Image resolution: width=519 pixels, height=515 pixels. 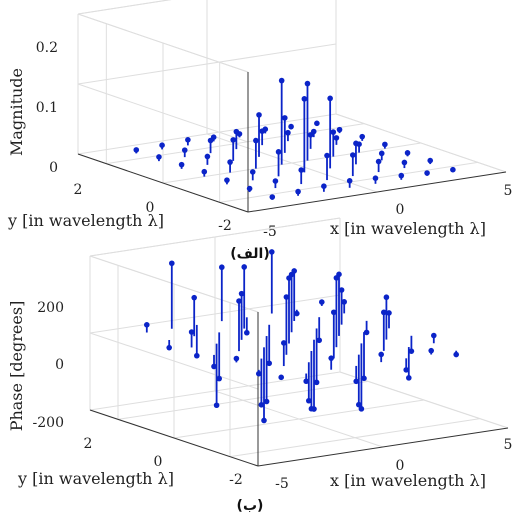 I want to click on x-axis-line, so click(x=377, y=192).